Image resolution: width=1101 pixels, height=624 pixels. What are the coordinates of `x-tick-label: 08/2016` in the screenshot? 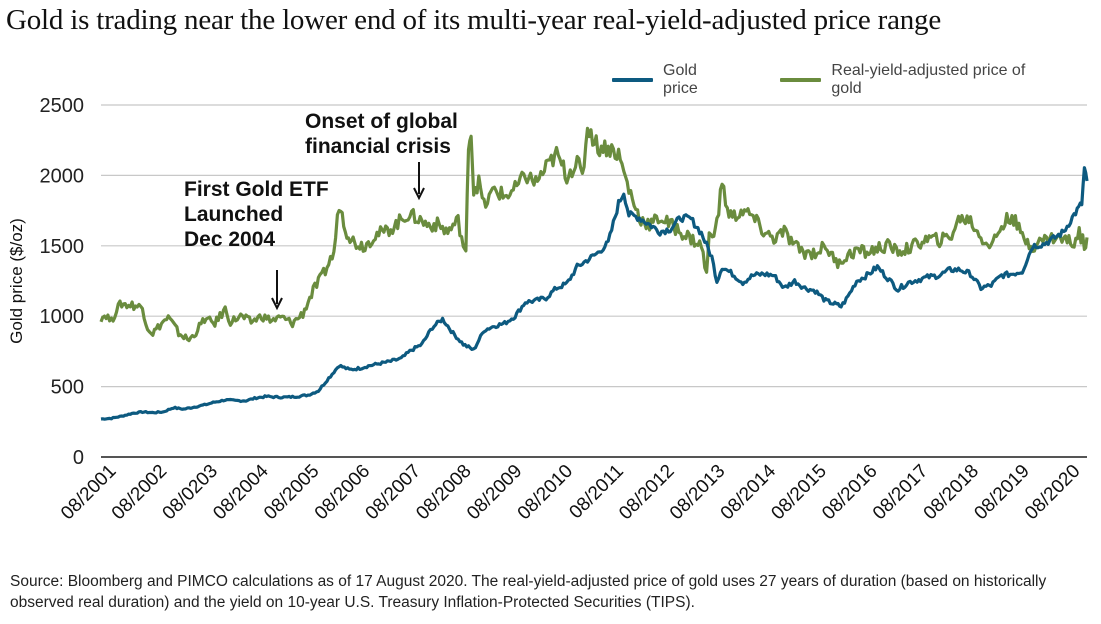 It's located at (849, 492).